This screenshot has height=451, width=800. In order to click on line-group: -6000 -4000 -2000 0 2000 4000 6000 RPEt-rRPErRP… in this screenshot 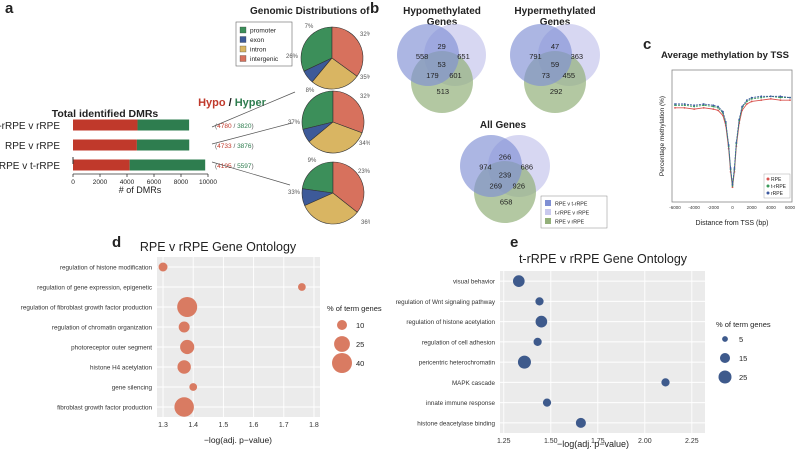, I will do `click(732, 152)`.